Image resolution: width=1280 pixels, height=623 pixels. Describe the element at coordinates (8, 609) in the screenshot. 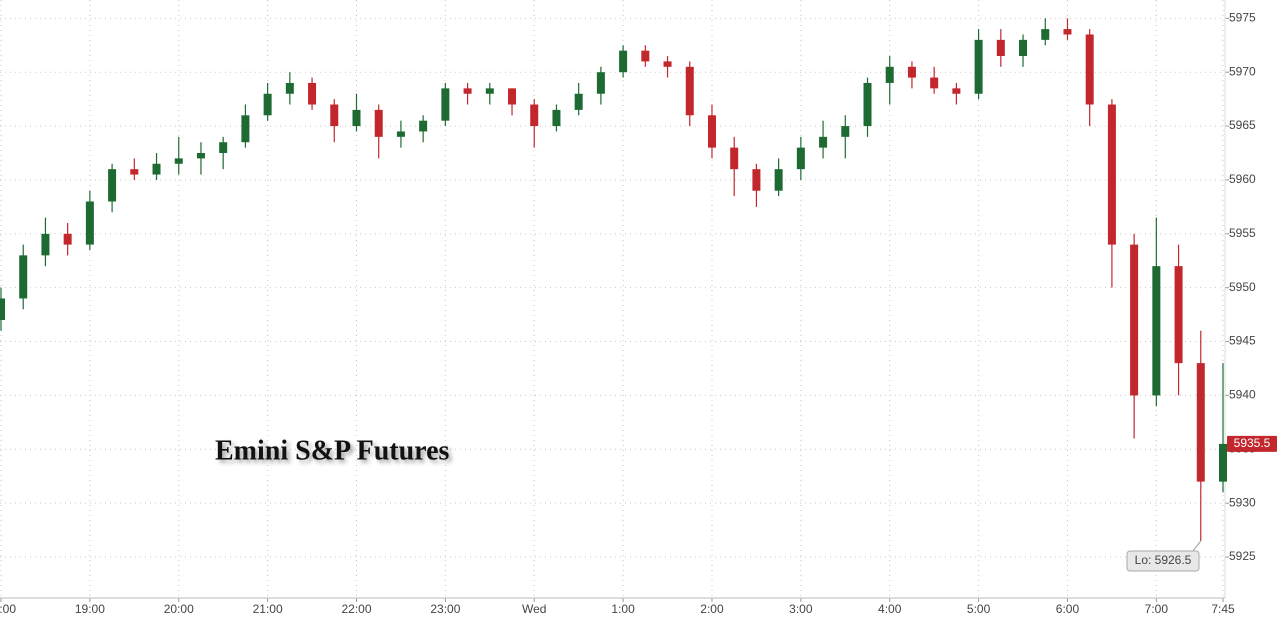

I see `x-tick-label: 18:00` at that location.